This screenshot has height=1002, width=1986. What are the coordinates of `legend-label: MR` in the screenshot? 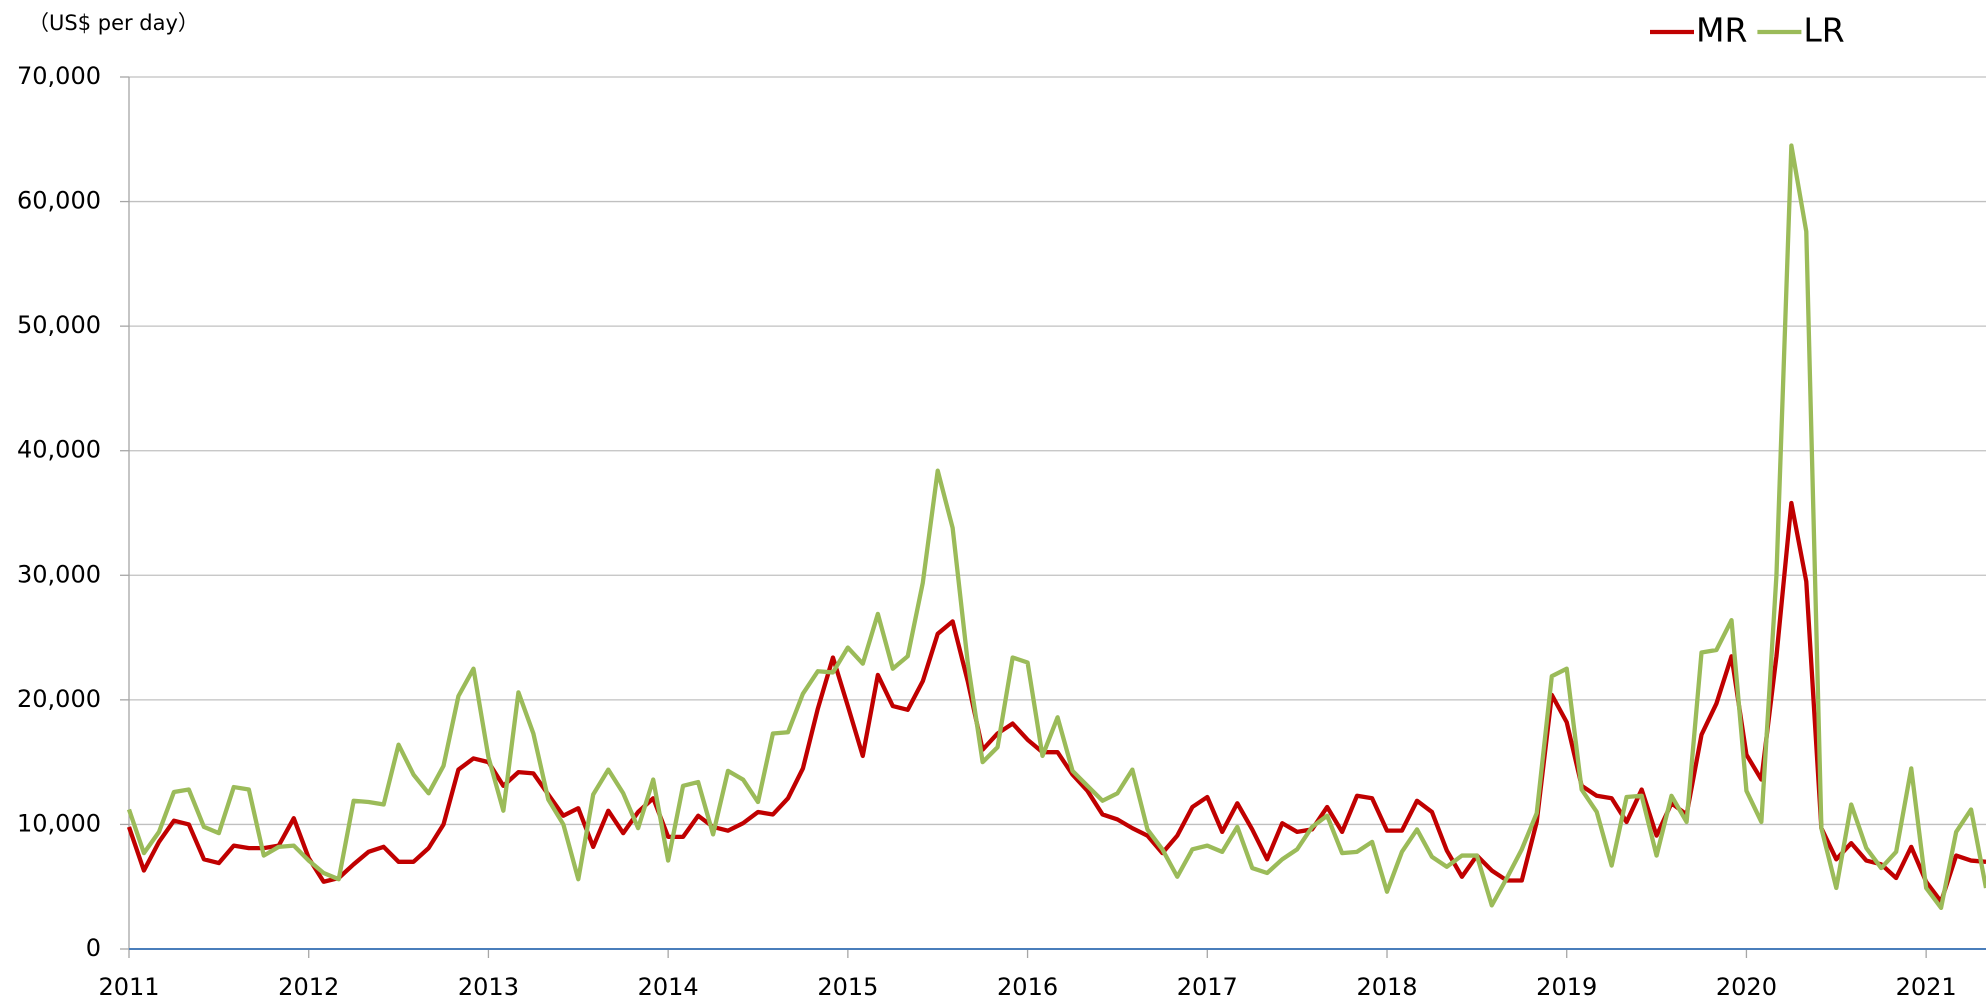 It's located at (1721, 30).